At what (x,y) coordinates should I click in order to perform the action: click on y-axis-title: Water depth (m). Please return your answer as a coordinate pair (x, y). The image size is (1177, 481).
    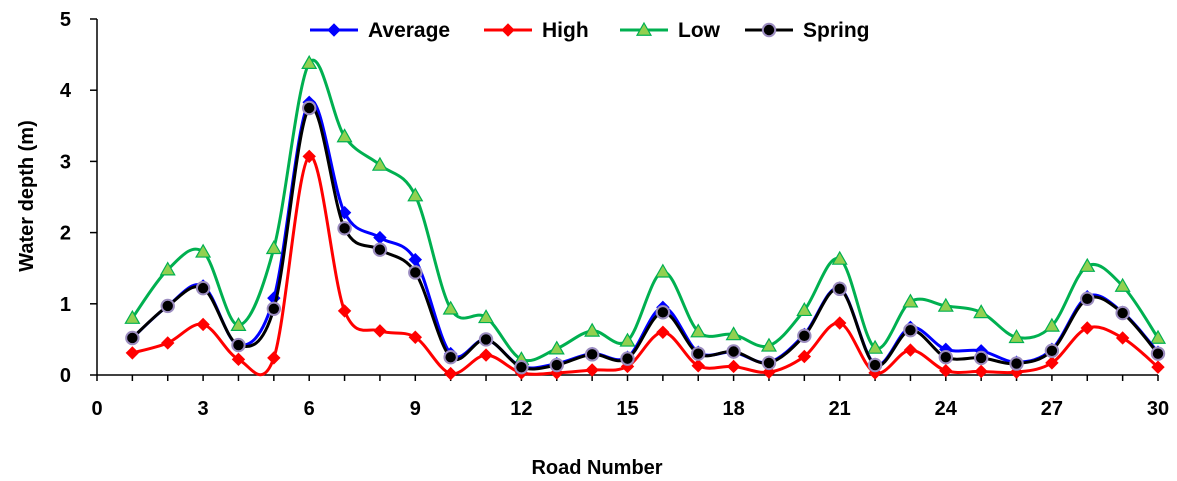
    Looking at the image, I should click on (27, 195).